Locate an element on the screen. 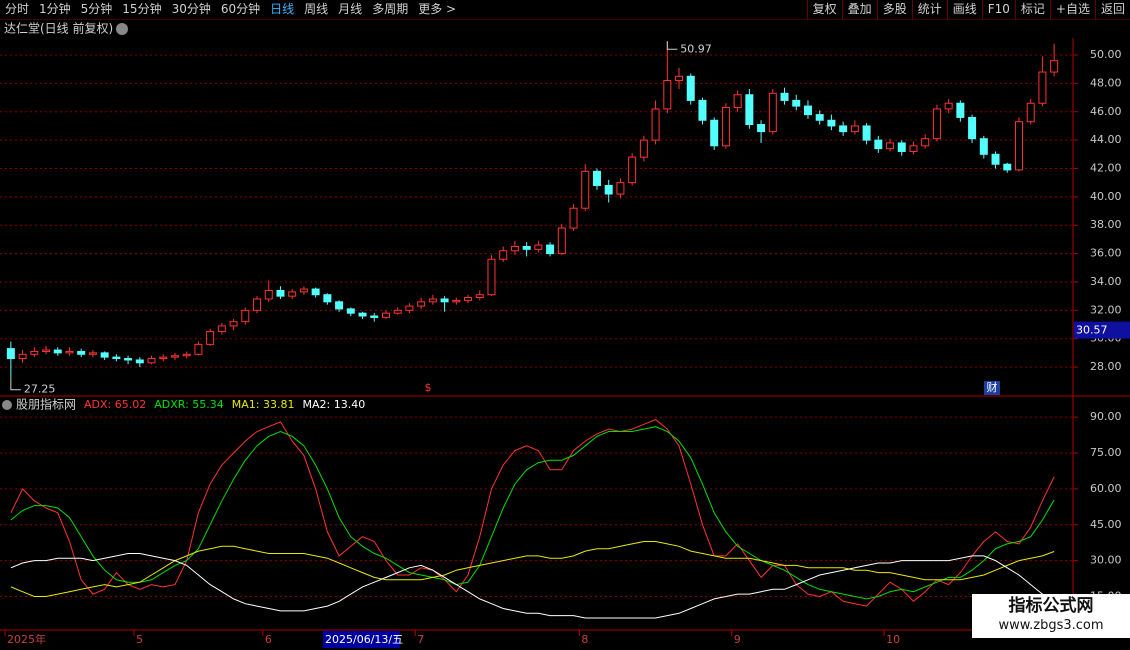 The image size is (1130, 650). indicator-line is located at coordinates (532, 569).